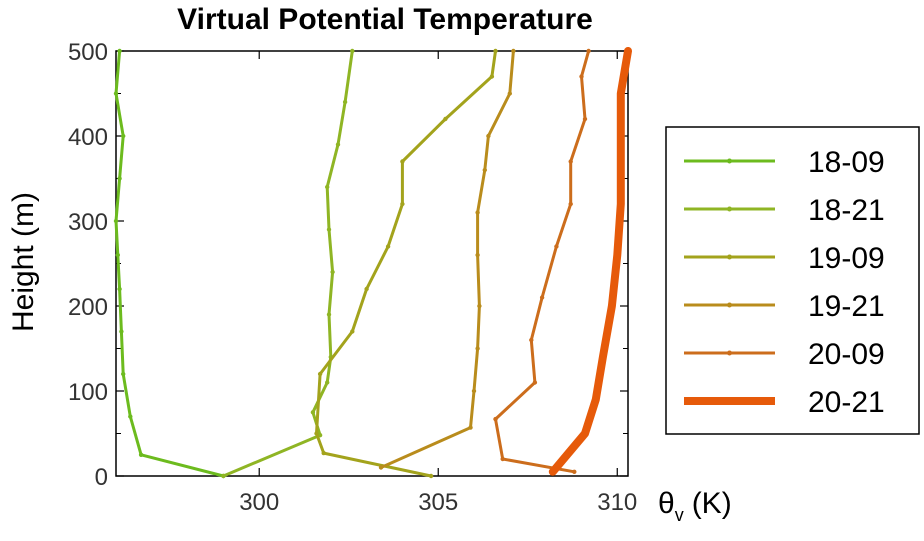 The image size is (924, 541). I want to click on legend-label: 18-09, so click(846, 162).